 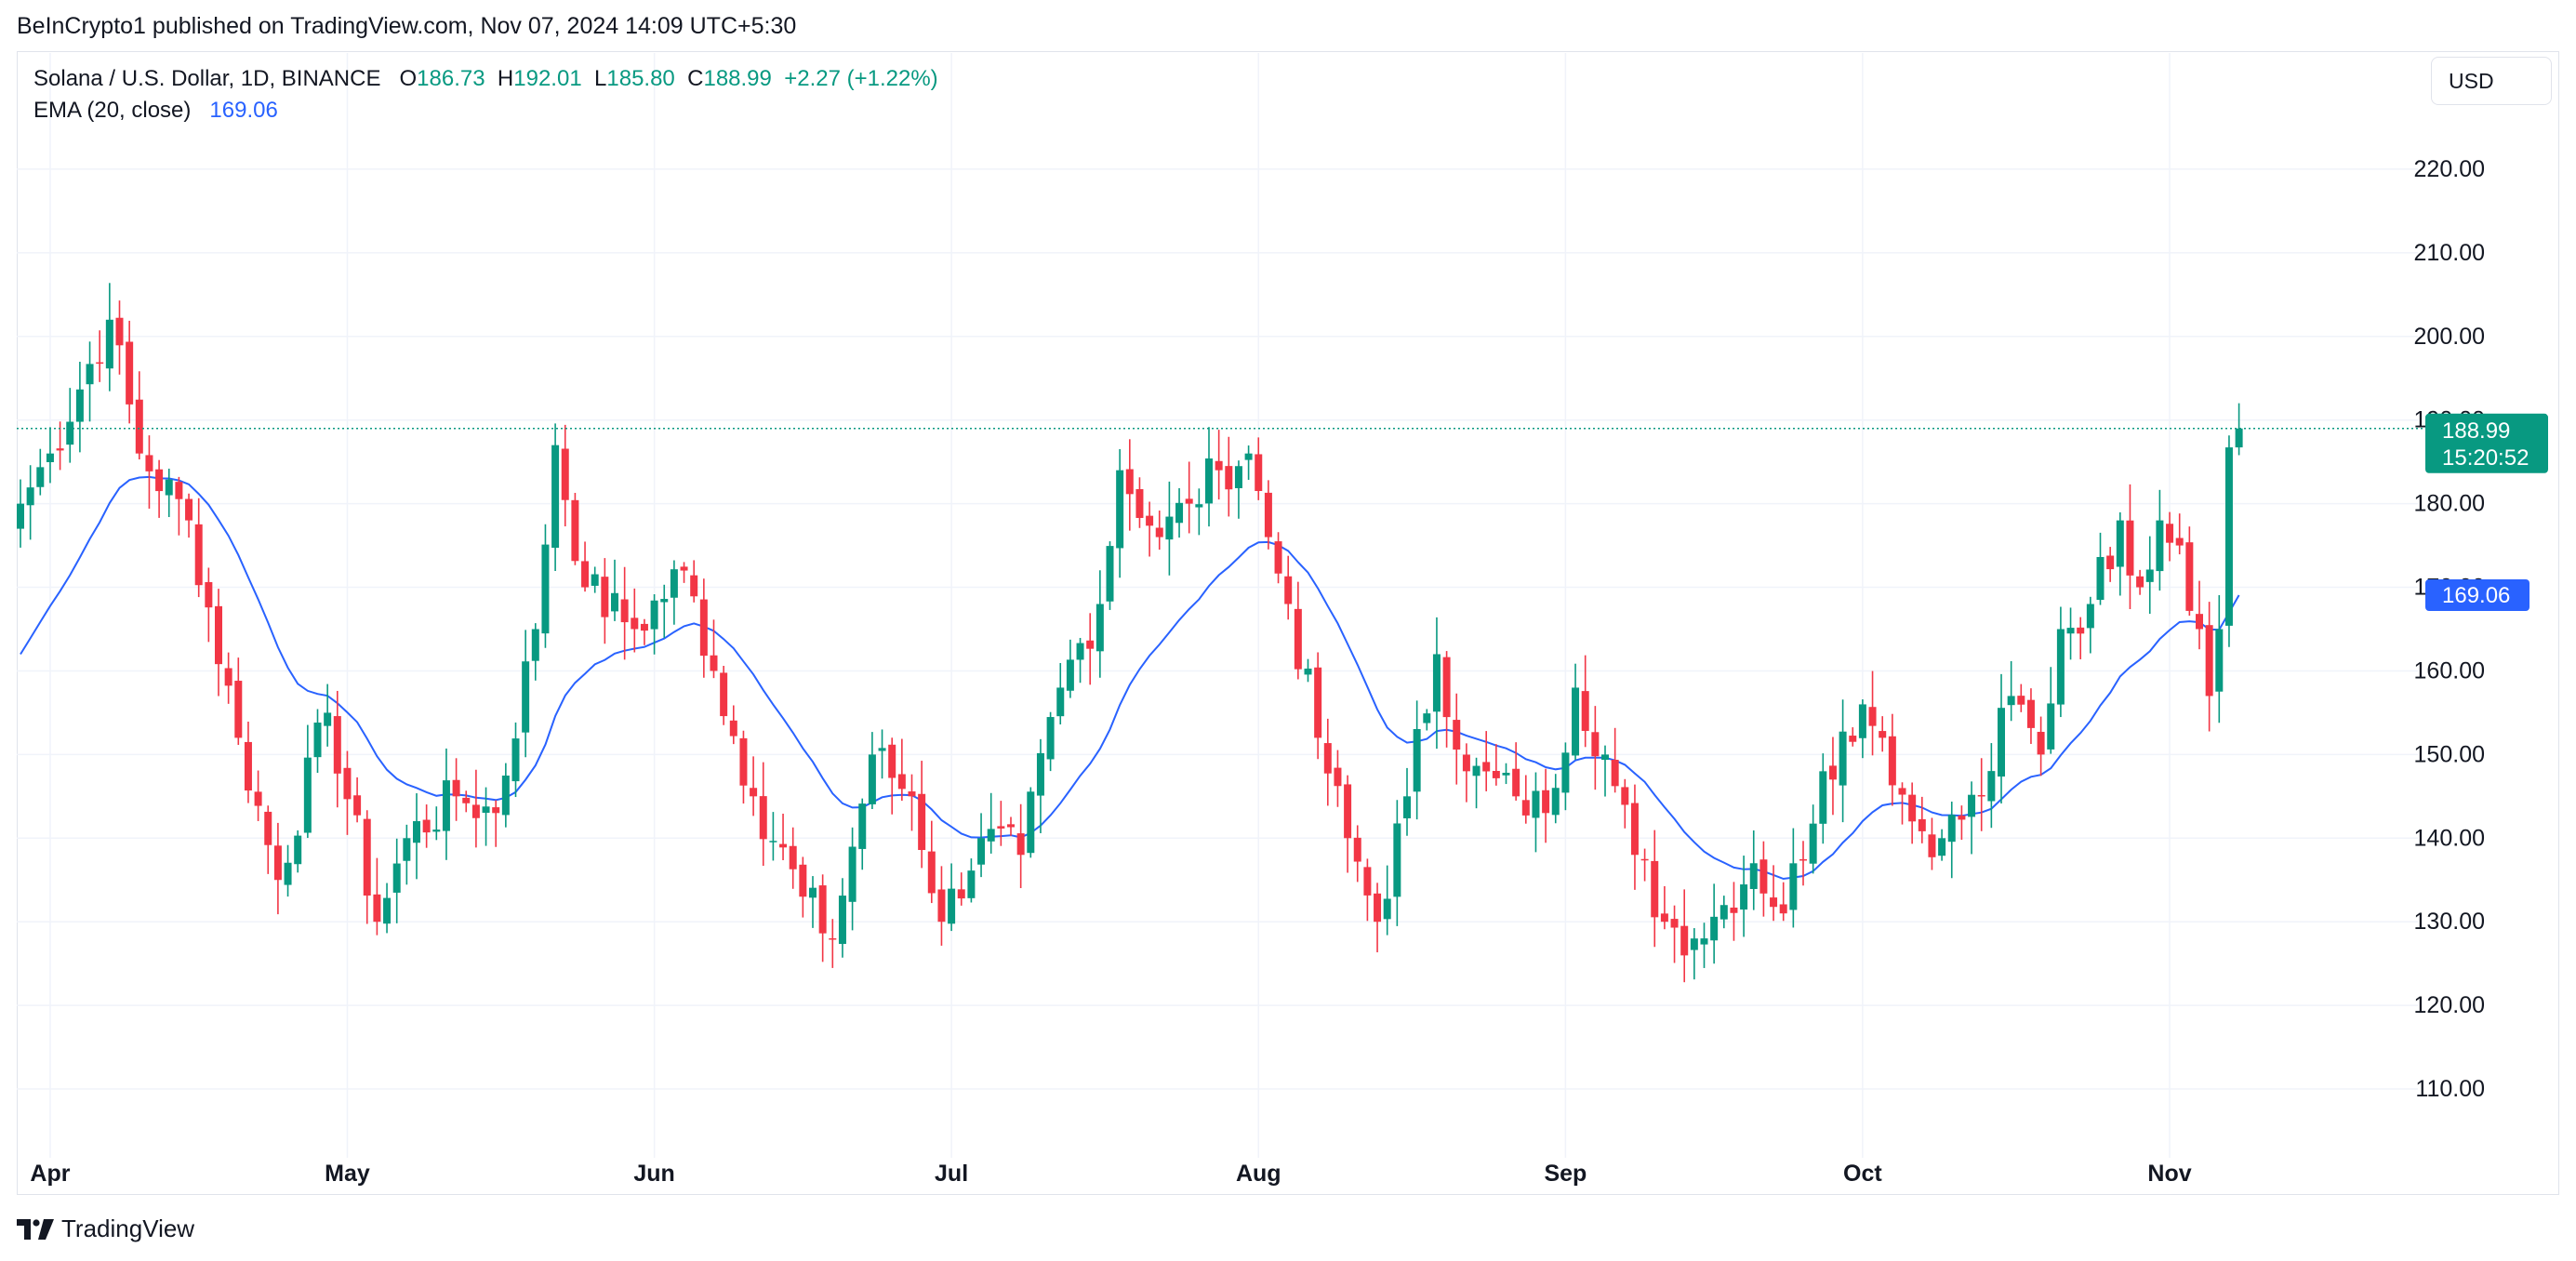 What do you see at coordinates (861, 78) in the screenshot?
I see `change-value: +2.27 (+1.22%)` at bounding box center [861, 78].